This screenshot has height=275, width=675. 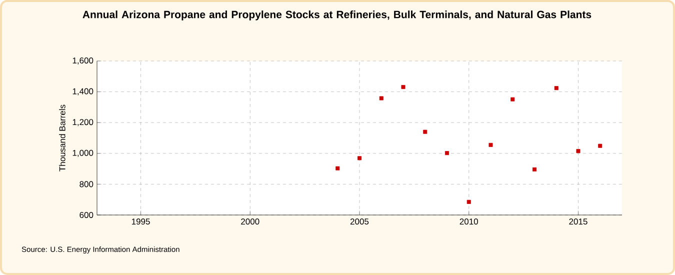 What do you see at coordinates (83, 153) in the screenshot?
I see `y-tick-label: 1,000` at bounding box center [83, 153].